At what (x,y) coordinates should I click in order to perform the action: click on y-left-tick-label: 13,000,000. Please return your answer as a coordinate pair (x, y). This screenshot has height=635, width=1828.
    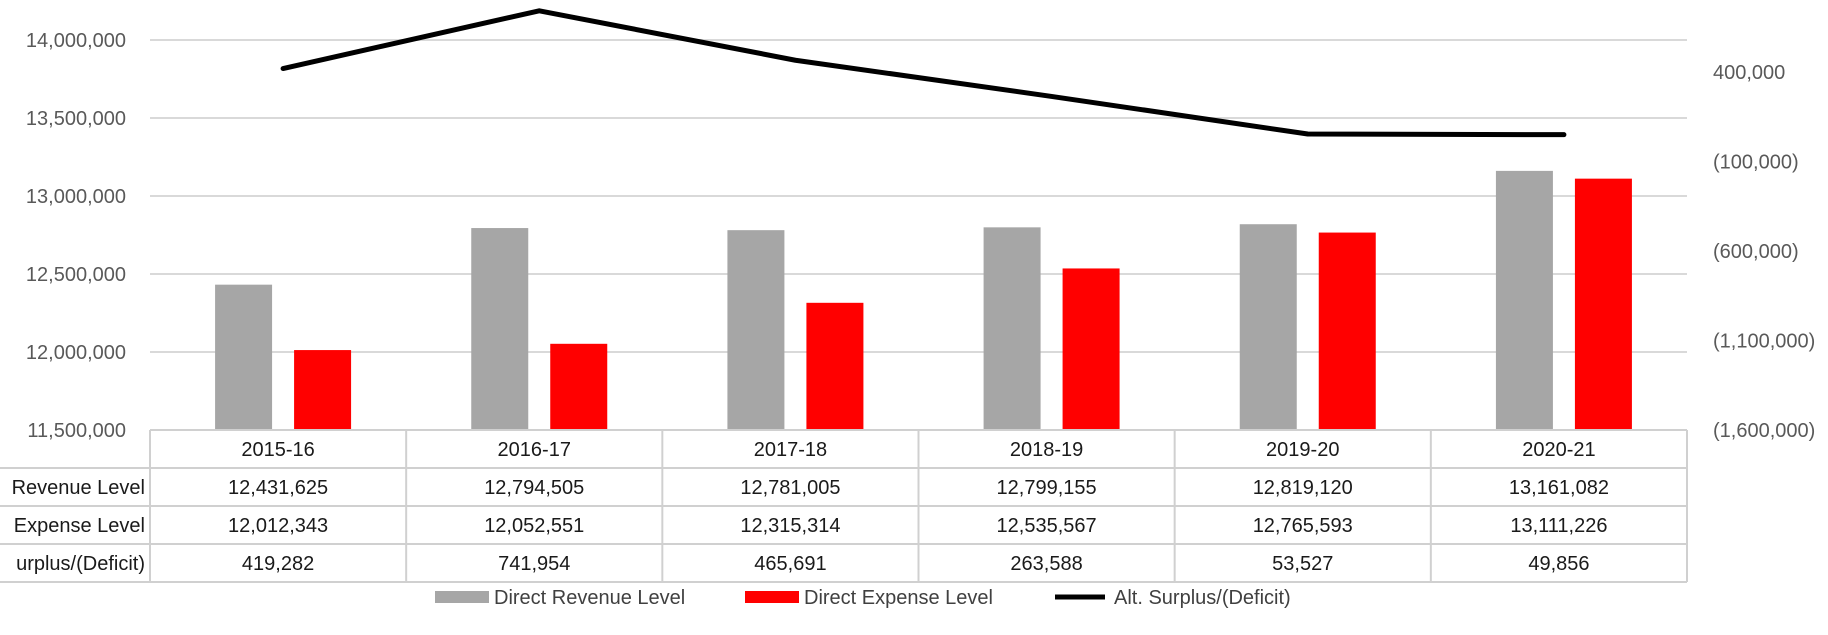
    Looking at the image, I should click on (76, 197).